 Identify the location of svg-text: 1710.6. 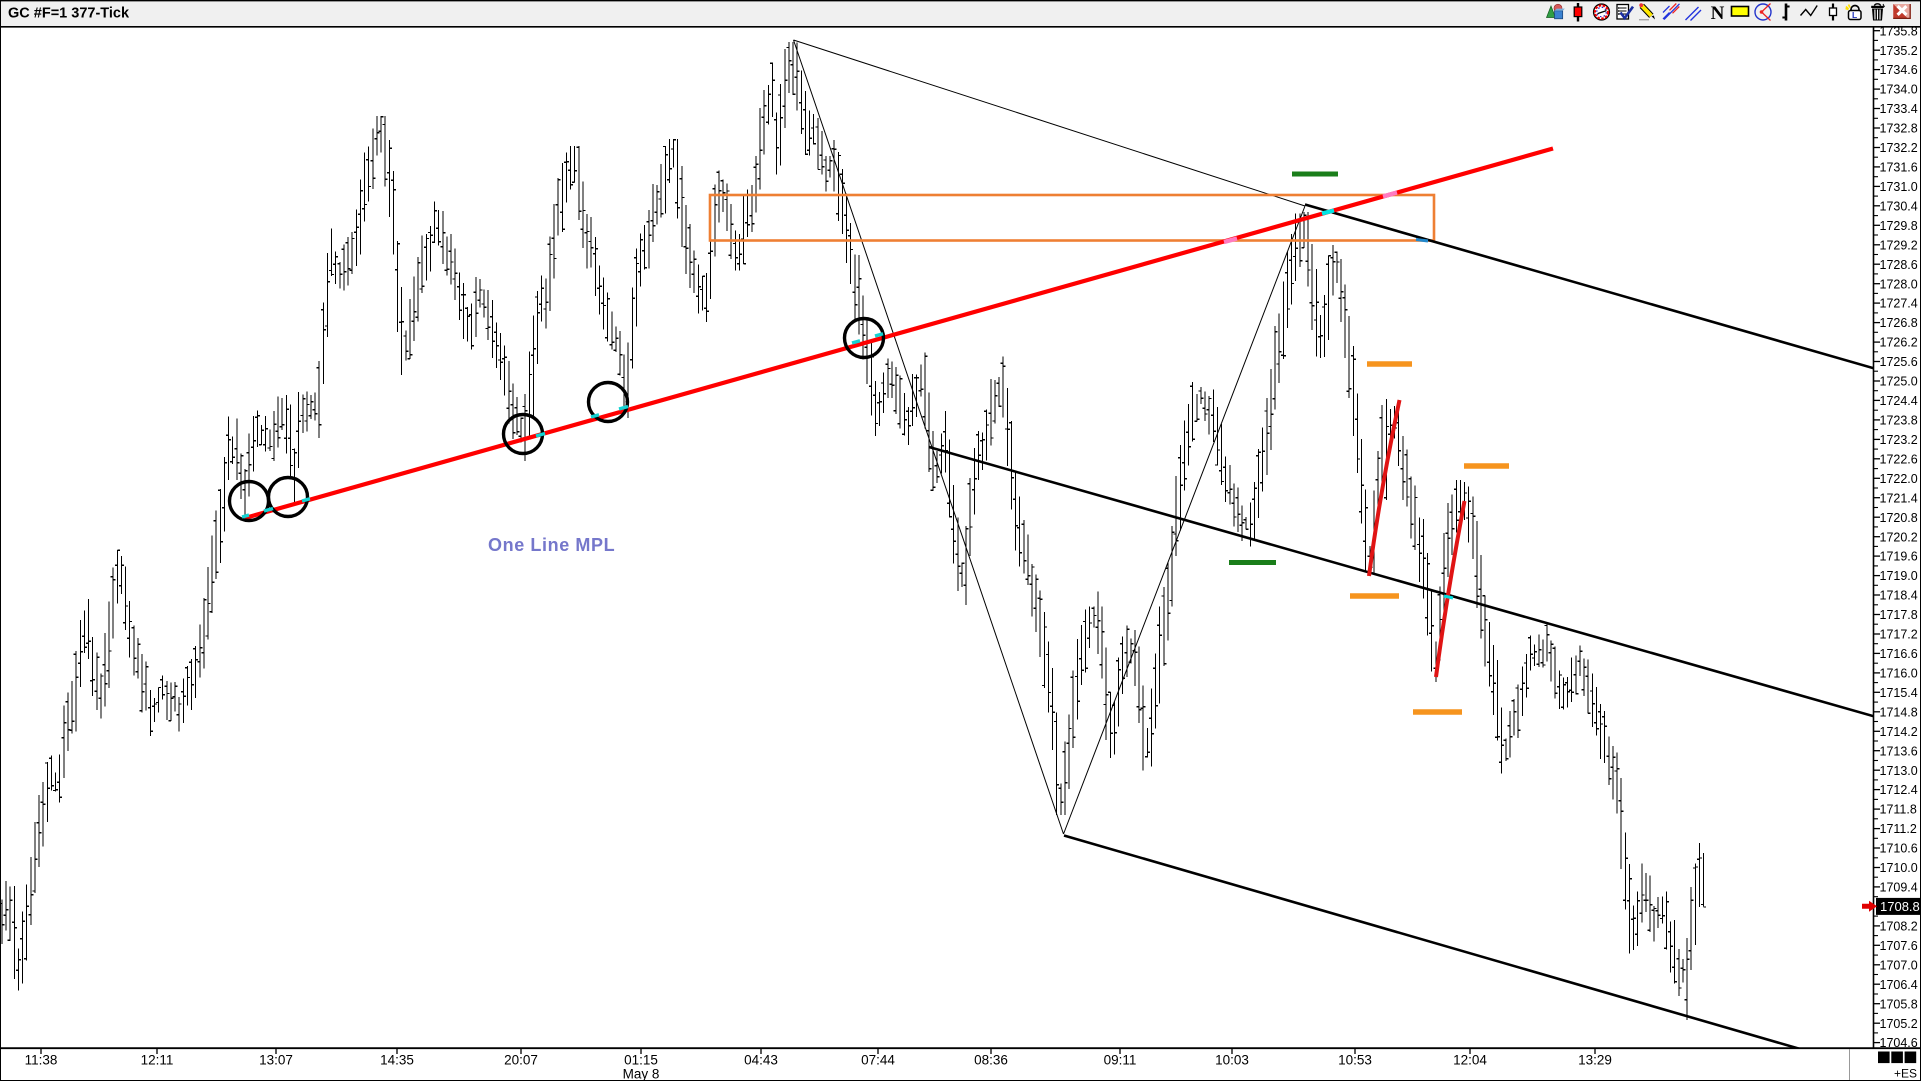
(1899, 849).